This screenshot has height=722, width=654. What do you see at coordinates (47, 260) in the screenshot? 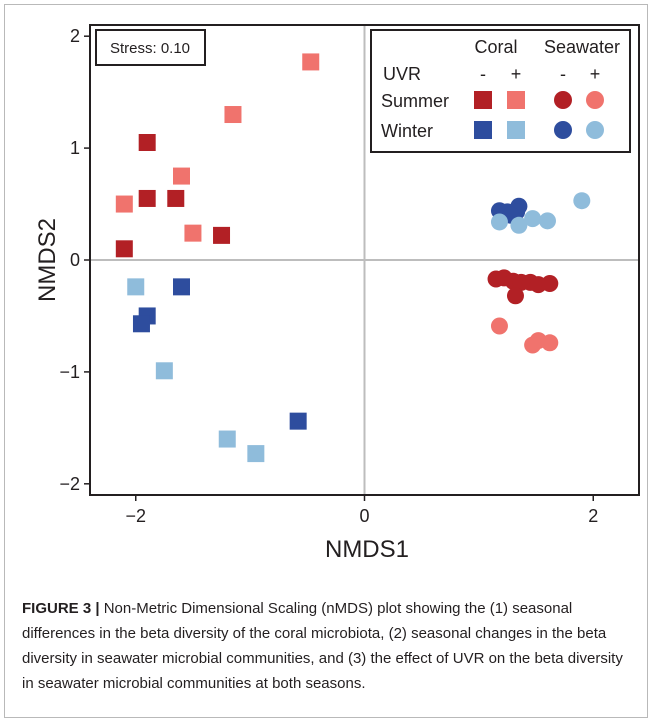
I see `y-axis-title: NMDS2` at bounding box center [47, 260].